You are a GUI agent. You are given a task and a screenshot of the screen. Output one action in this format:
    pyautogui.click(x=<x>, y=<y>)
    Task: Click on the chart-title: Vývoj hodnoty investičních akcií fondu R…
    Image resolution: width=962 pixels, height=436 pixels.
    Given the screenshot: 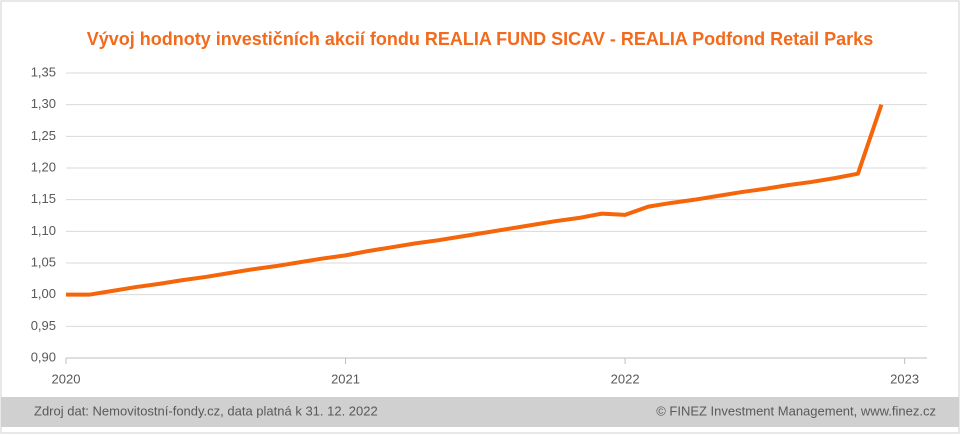 What is the action you would take?
    pyautogui.click(x=480, y=39)
    